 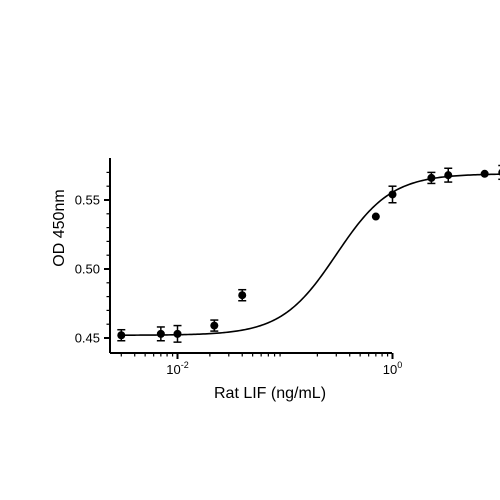 I want to click on x-axis-title: Rat LIF (ng/mL), so click(x=270, y=393).